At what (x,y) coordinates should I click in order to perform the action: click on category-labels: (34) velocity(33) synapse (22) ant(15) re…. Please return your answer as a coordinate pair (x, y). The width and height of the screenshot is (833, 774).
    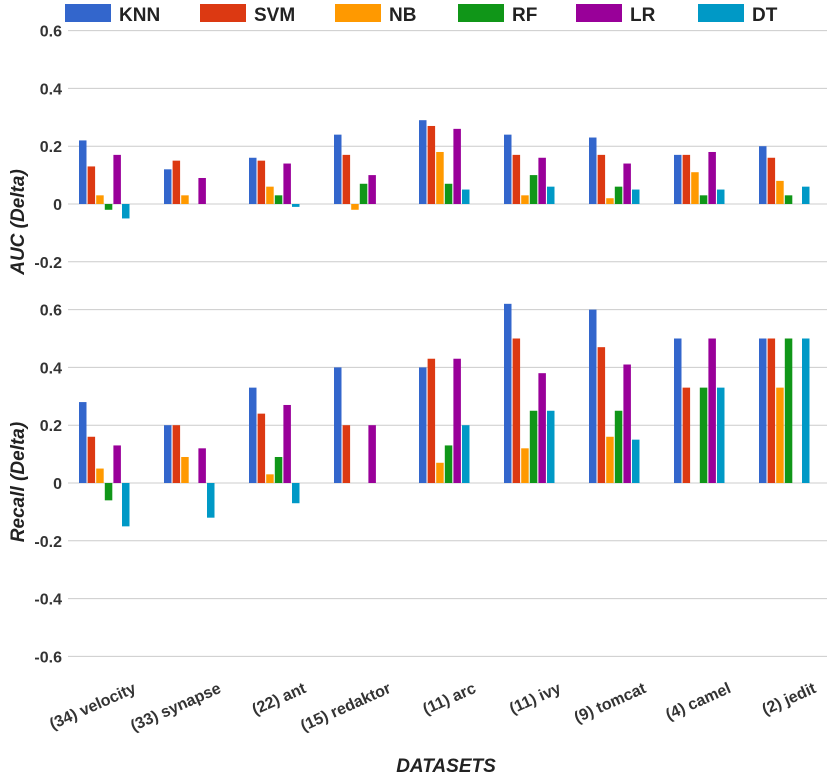
    Looking at the image, I should click on (433, 707).